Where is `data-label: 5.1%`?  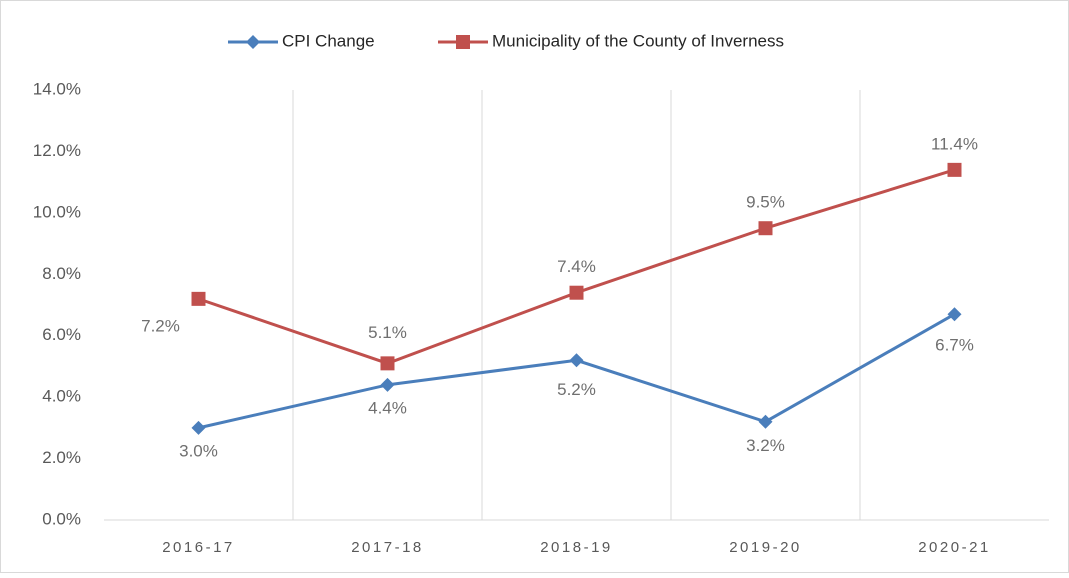
data-label: 5.1% is located at coordinates (387, 332).